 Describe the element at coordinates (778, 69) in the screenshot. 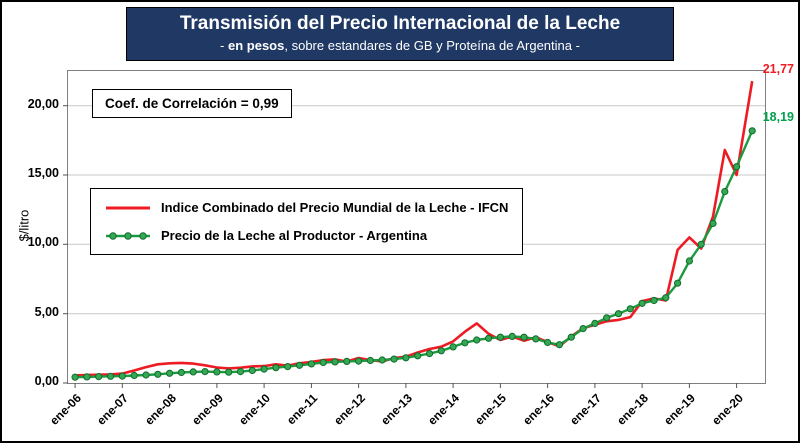

I see `series-end-value-red: 21,77` at that location.